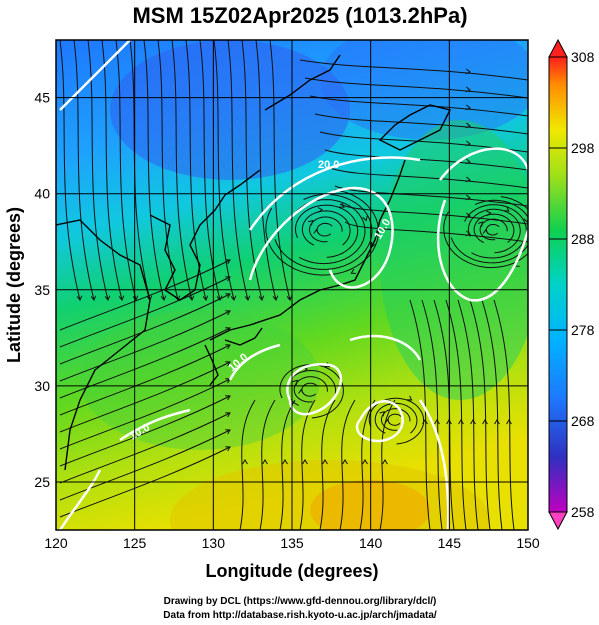  Describe the element at coordinates (450, 543) in the screenshot. I see `longitude-tick-label: 145` at that location.